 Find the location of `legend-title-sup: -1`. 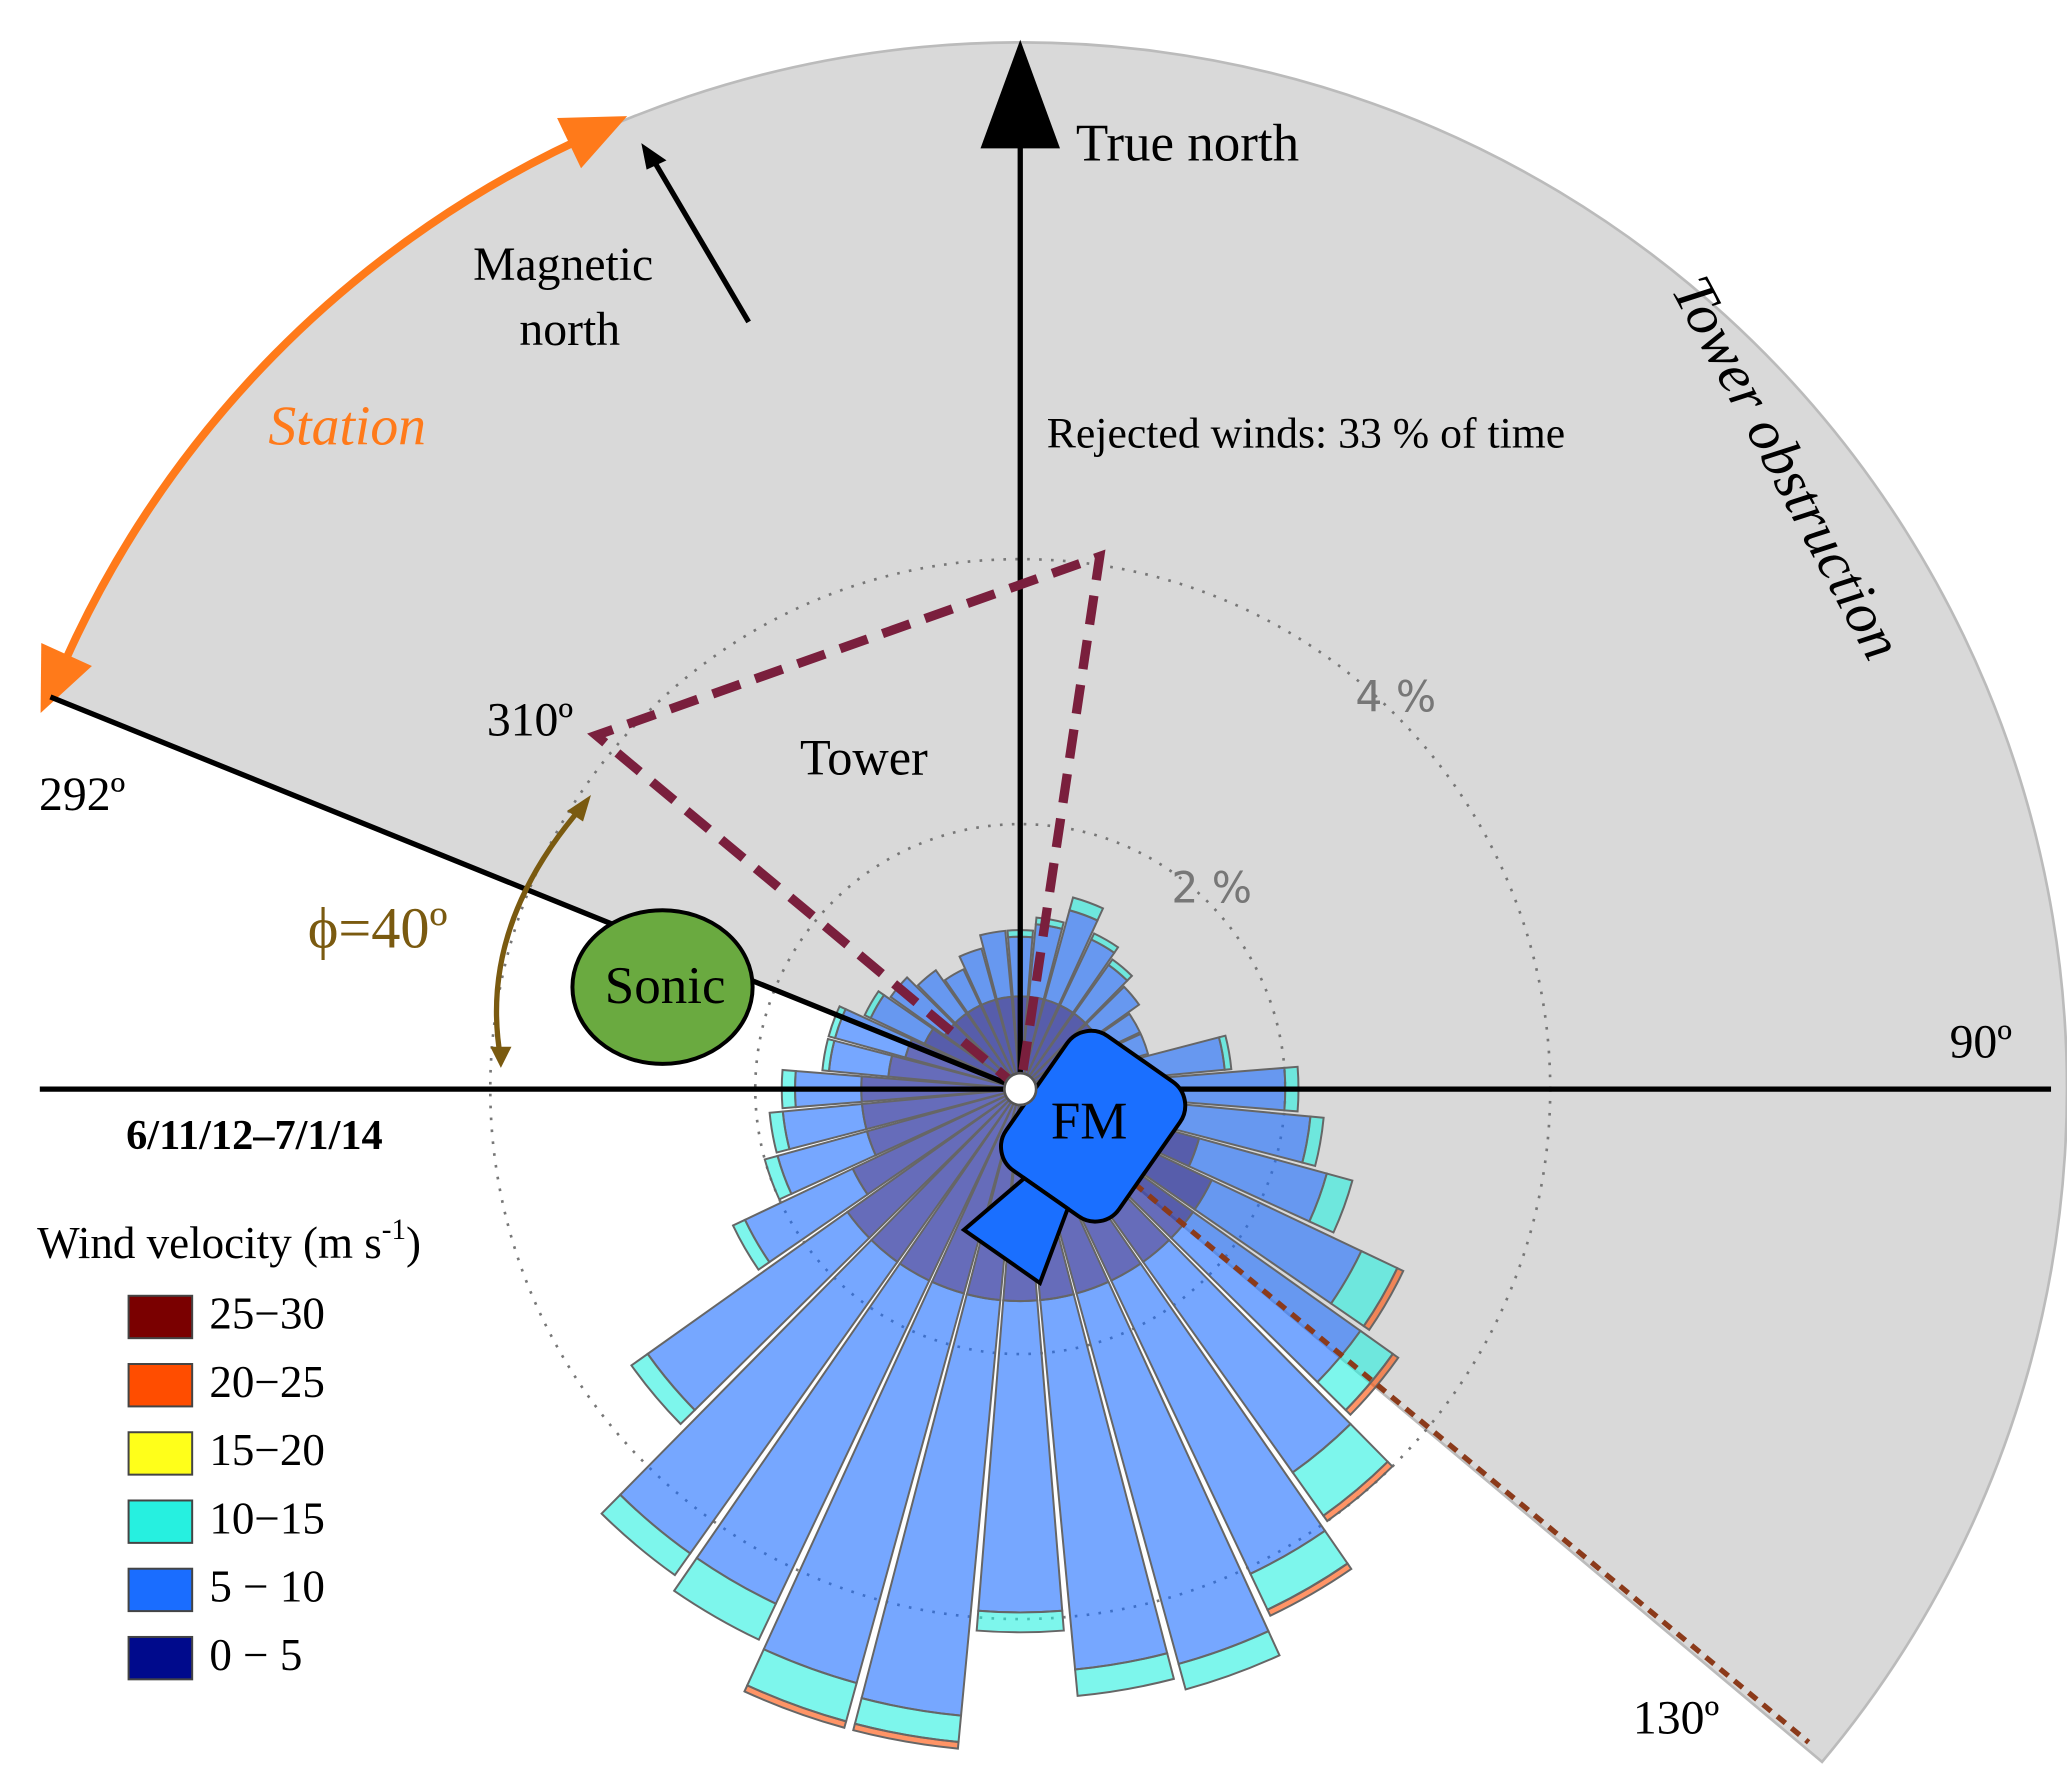

legend-title-sup: -1 is located at coordinates (394, 1230).